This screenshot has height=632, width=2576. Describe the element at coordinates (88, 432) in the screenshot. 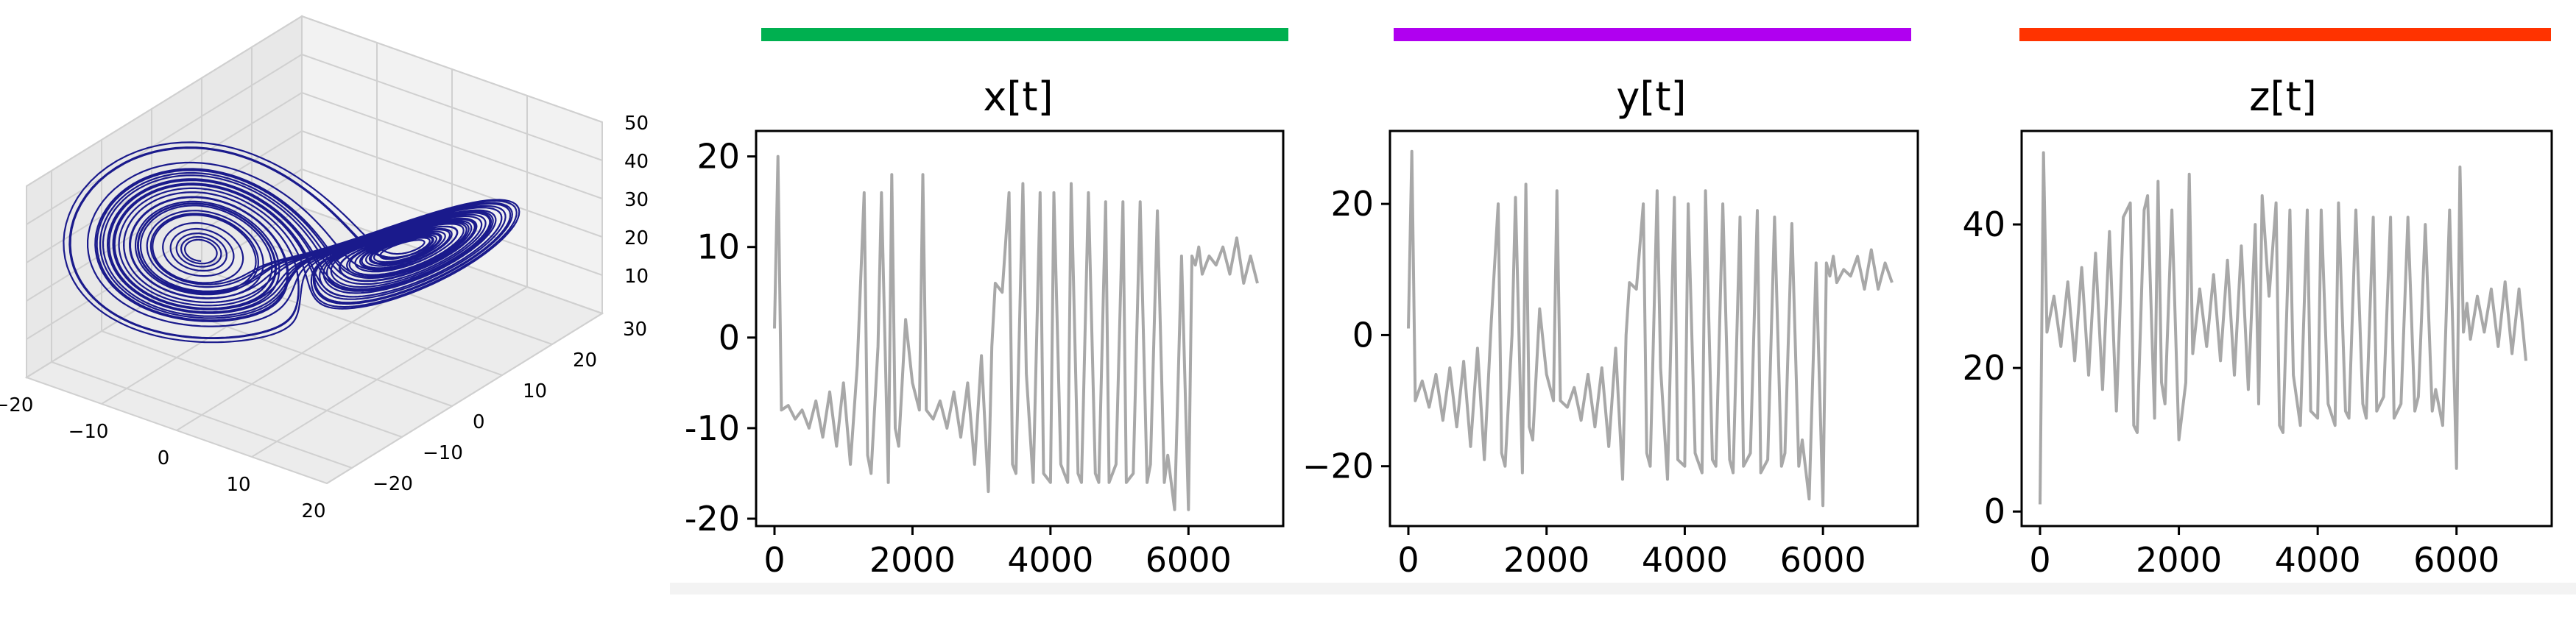

I see `x-tick-label: −10` at that location.